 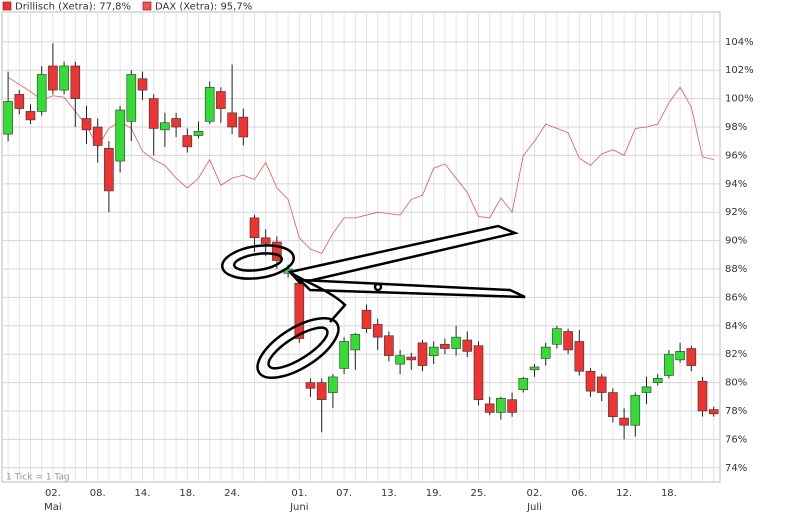 I want to click on x-month-label: Mai, so click(x=53, y=507).